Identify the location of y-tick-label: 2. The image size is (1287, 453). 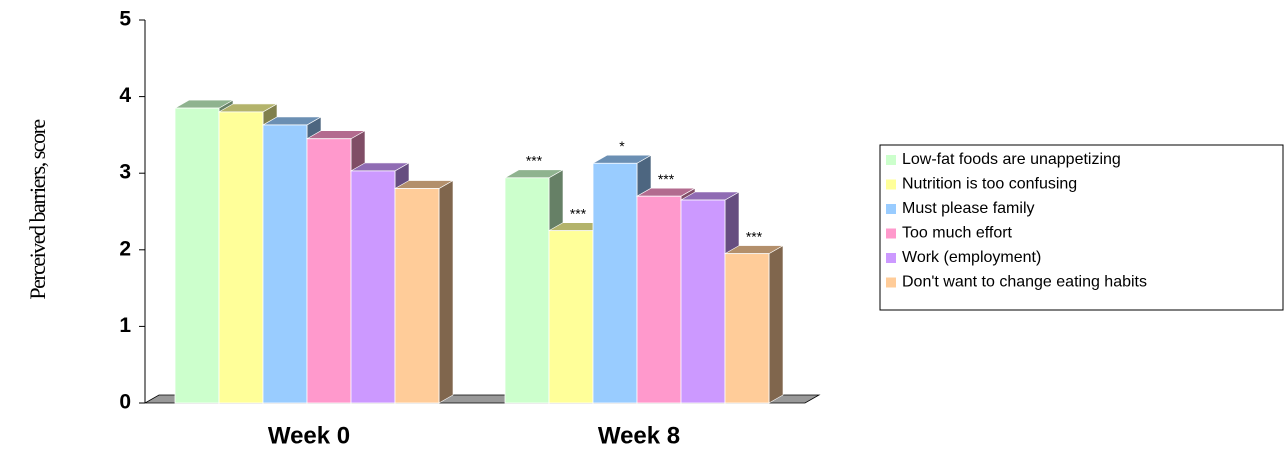
(125, 248).